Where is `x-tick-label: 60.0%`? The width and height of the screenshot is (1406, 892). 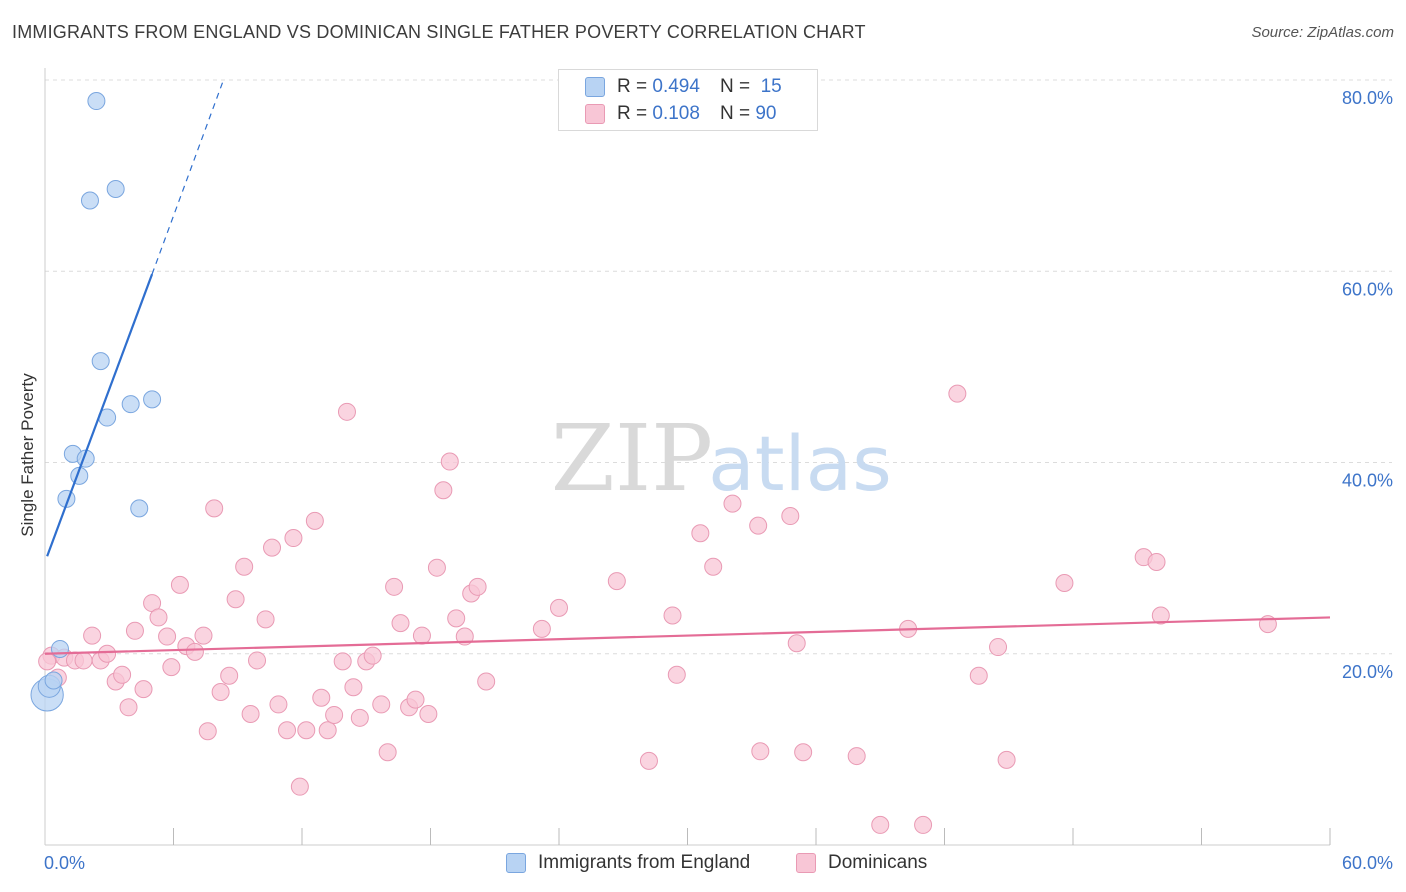 x-tick-label: 60.0% is located at coordinates (1367, 863).